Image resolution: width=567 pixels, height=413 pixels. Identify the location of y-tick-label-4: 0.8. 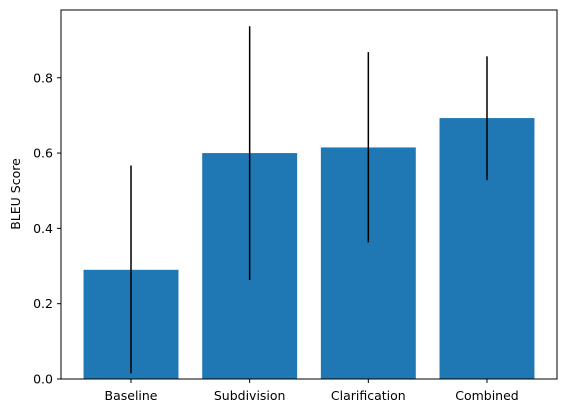
(43, 77).